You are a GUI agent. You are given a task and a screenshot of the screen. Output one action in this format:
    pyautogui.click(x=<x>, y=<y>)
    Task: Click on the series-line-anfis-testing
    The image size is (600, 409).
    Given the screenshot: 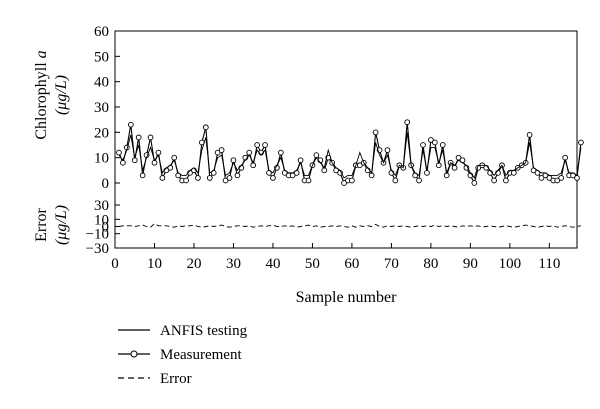 What is the action you would take?
    pyautogui.click(x=350, y=155)
    